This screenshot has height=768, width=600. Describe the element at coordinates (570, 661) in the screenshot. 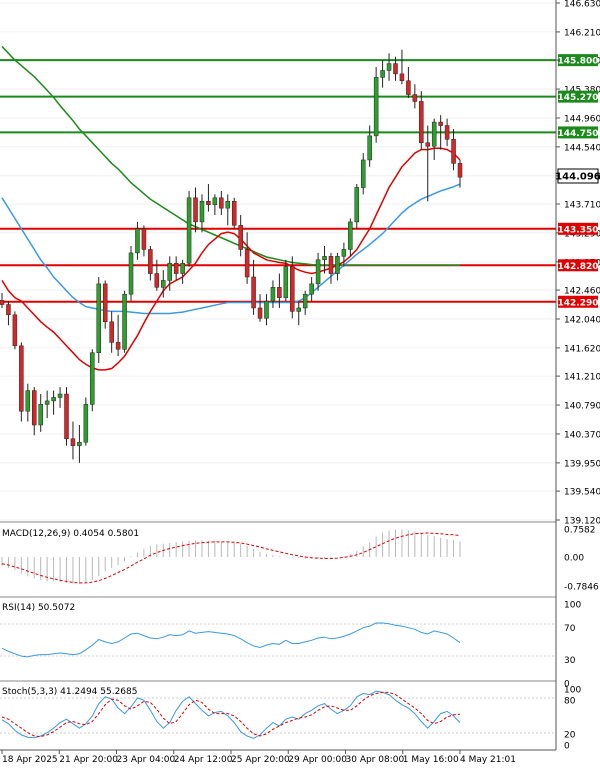

I see `rsi-tick-label: 30` at that location.